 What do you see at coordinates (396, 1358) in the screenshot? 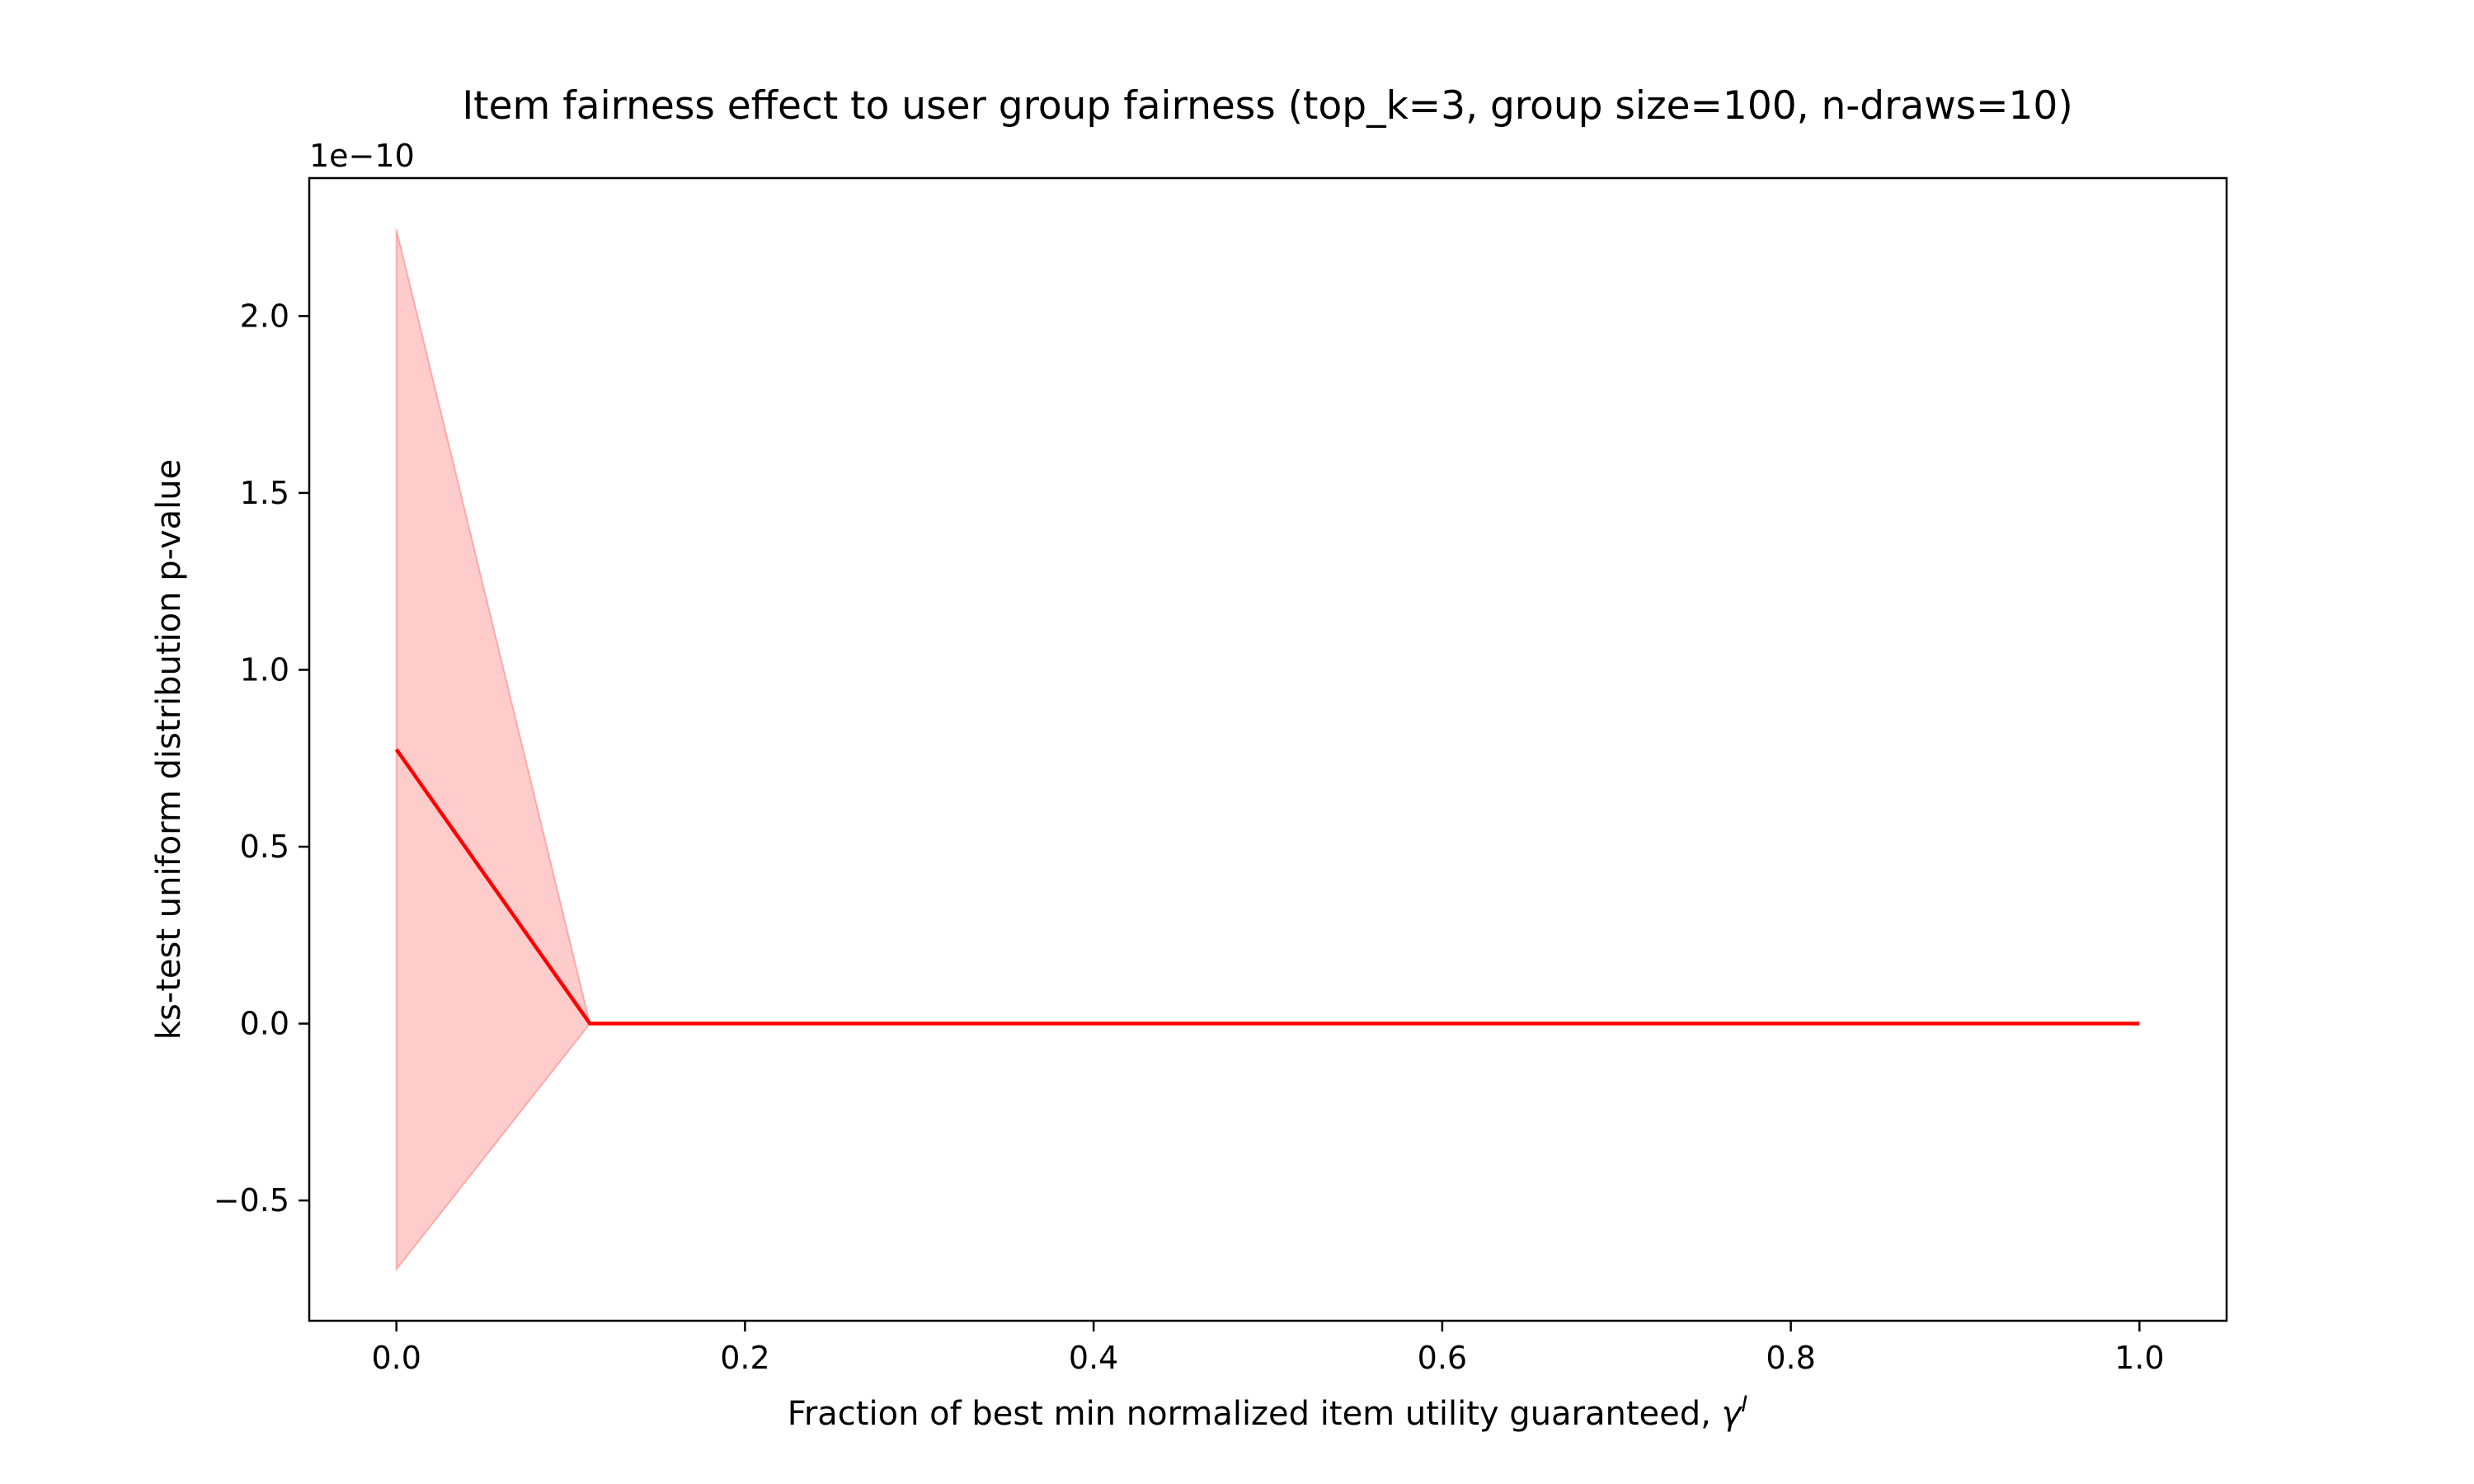
I see `x-tick-label: 0.0` at bounding box center [396, 1358].